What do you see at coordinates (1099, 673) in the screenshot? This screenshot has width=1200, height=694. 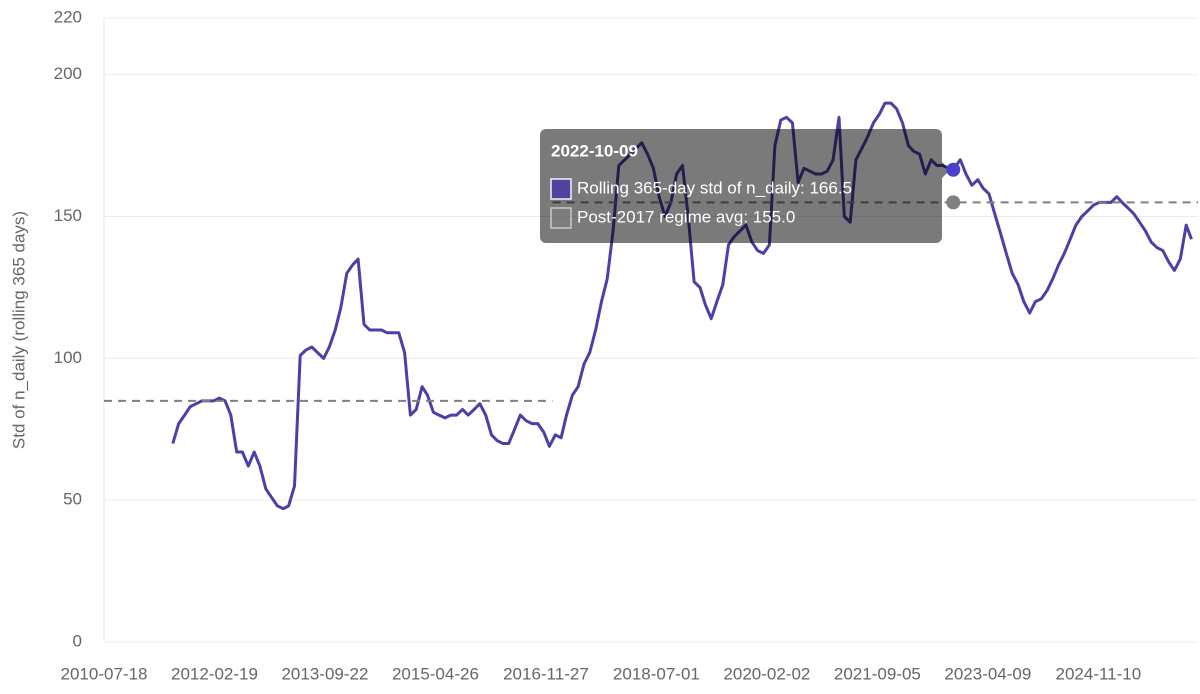 I see `x-tick-label: 2024-11-10` at bounding box center [1099, 673].